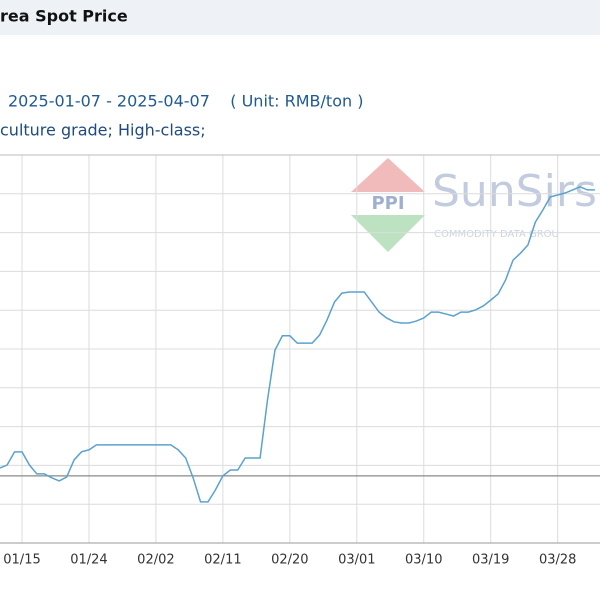 This screenshot has height=600, width=600. I want to click on logo-top, so click(388, 175).